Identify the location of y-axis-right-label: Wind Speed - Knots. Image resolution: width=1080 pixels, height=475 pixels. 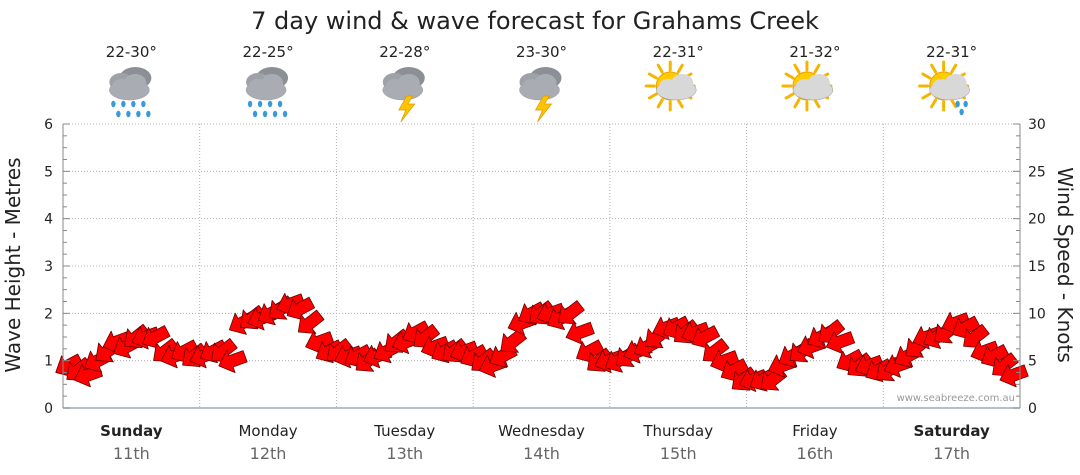
(1065, 265).